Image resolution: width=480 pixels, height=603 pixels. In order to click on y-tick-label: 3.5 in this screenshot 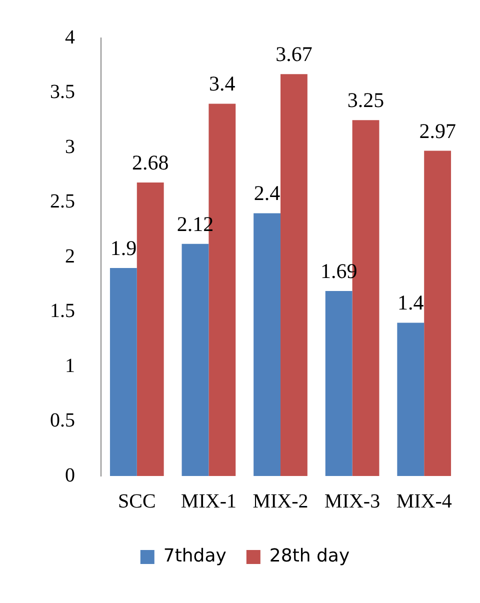, I will do `click(62, 92)`.